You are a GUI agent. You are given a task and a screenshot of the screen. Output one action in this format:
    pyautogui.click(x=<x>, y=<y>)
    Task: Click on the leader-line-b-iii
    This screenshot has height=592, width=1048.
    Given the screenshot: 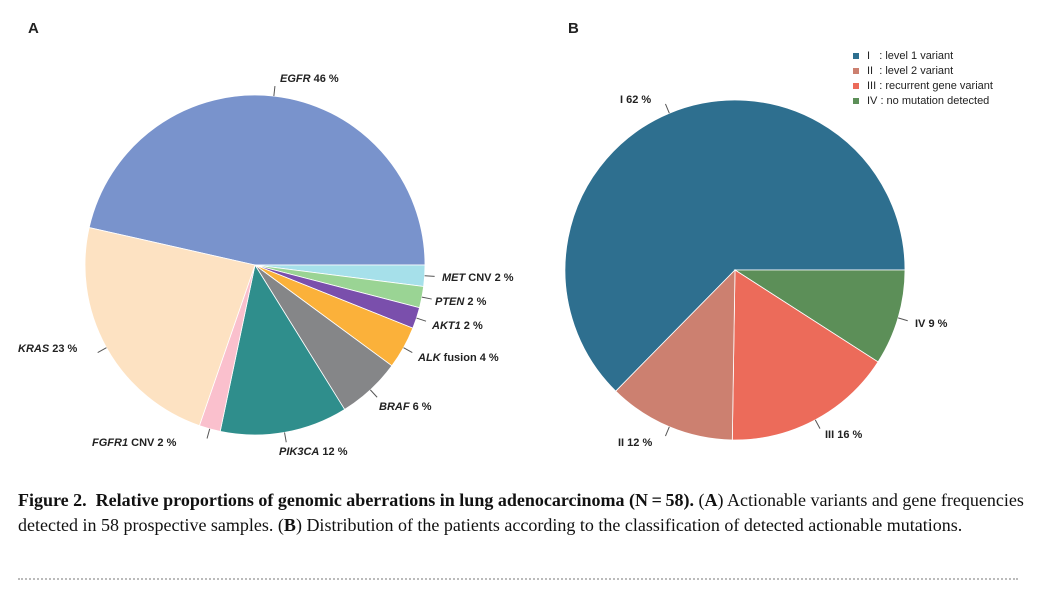 What is the action you would take?
    pyautogui.click(x=817, y=424)
    